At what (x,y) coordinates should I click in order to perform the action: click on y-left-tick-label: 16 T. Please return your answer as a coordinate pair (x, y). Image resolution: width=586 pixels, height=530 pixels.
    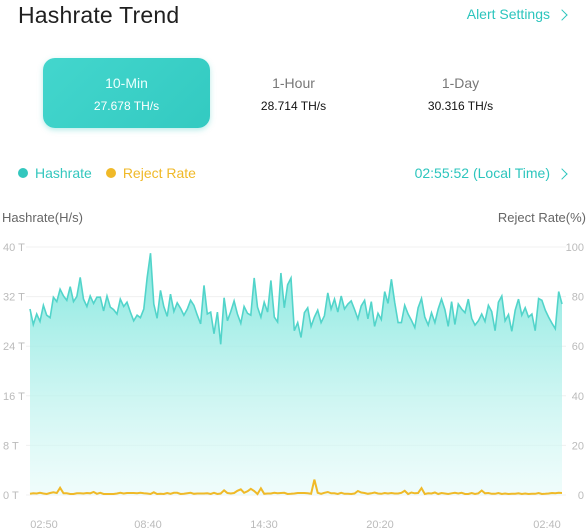
    Looking at the image, I should click on (14, 397).